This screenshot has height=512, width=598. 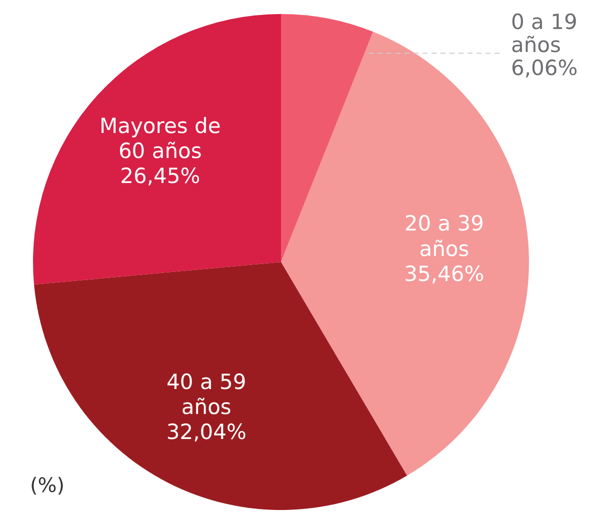 I want to click on slice-label: 20 a 39 años, so click(x=444, y=236).